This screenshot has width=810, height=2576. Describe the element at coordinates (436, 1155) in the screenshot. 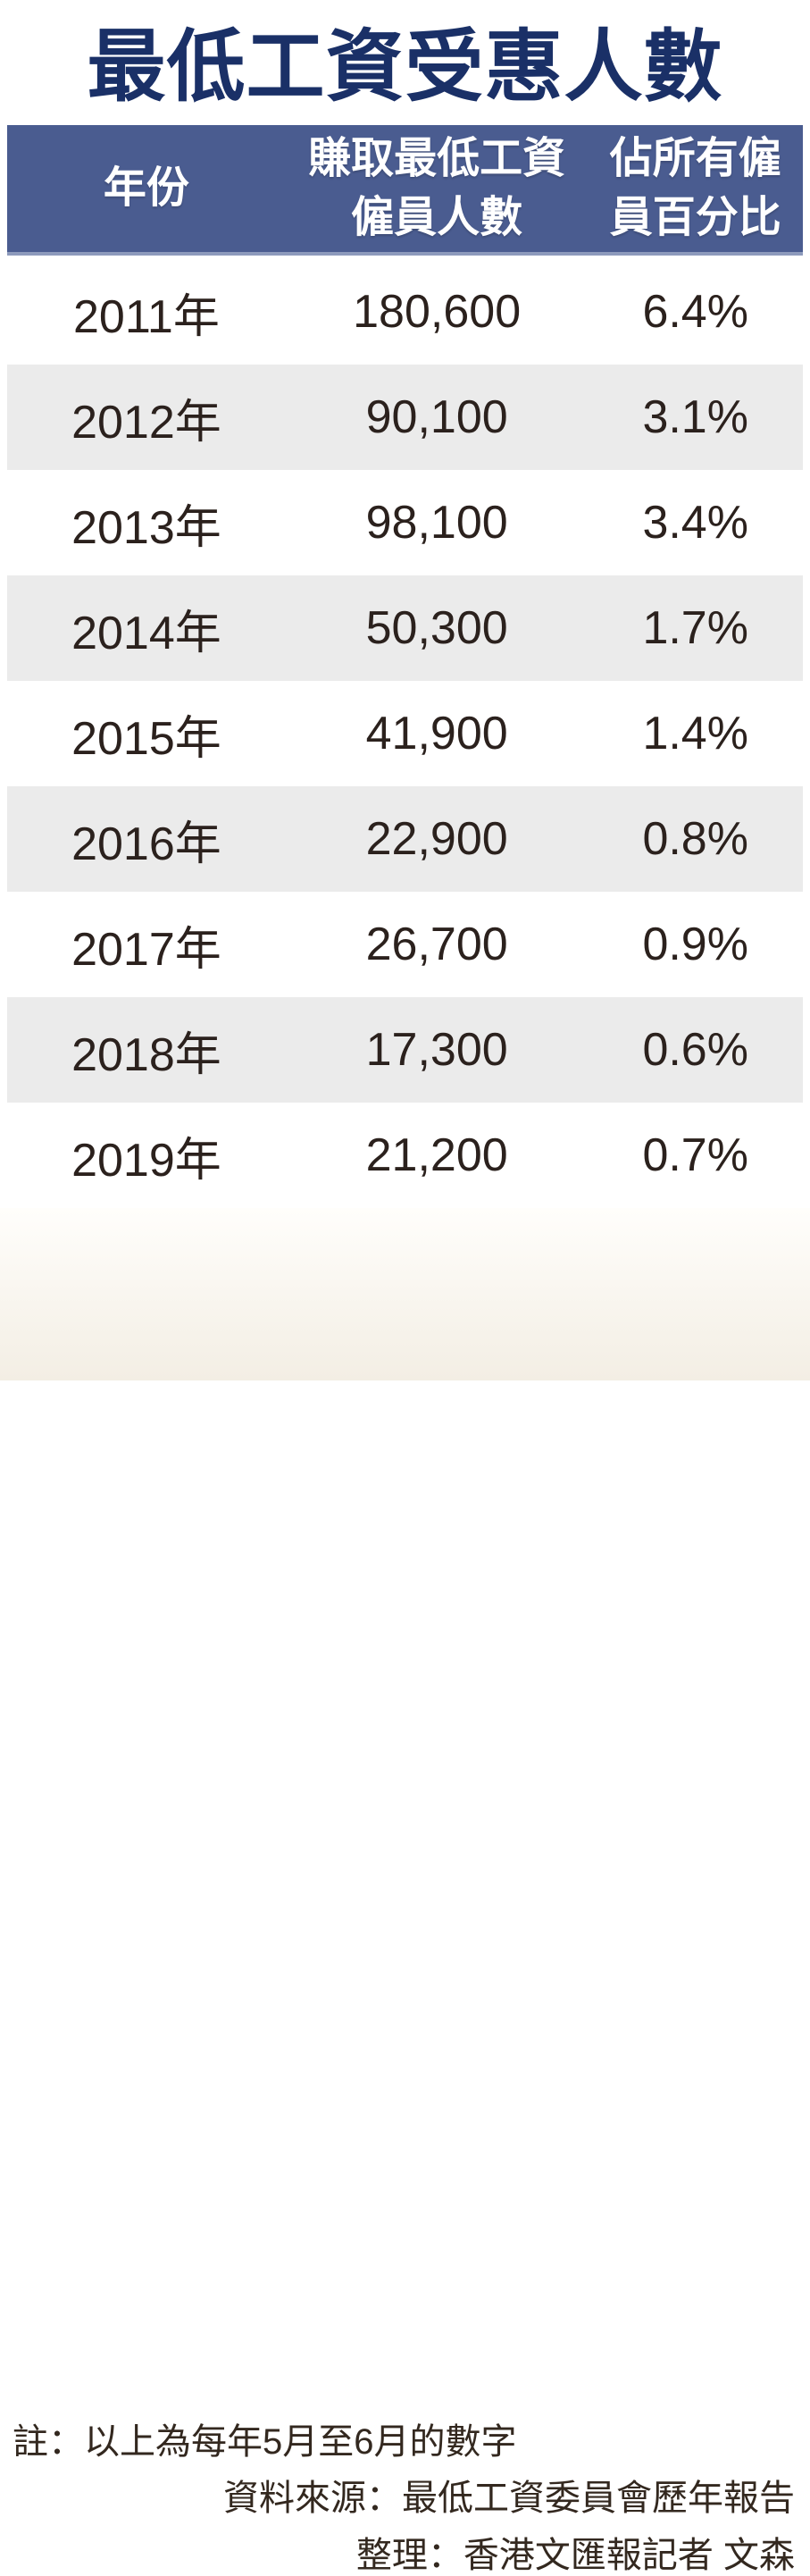

I see `count-cell: 21,200` at that location.